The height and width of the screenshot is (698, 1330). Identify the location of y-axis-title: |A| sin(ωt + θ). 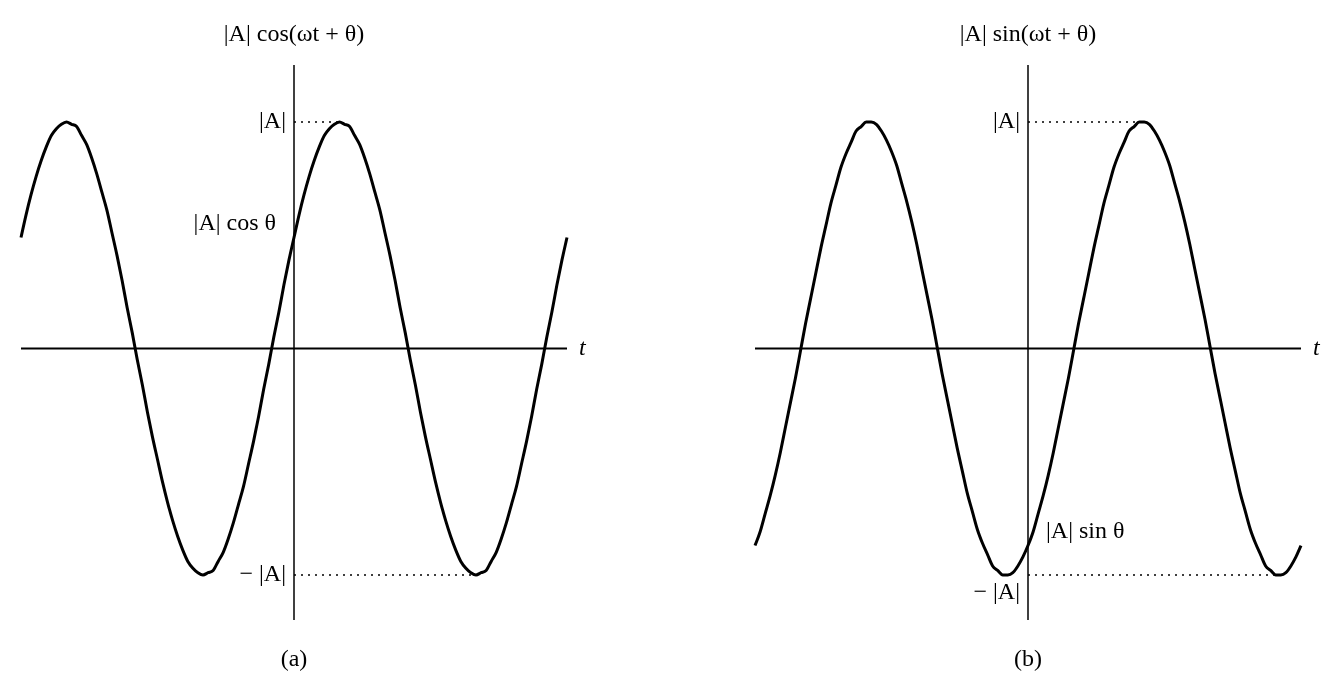
(1028, 33).